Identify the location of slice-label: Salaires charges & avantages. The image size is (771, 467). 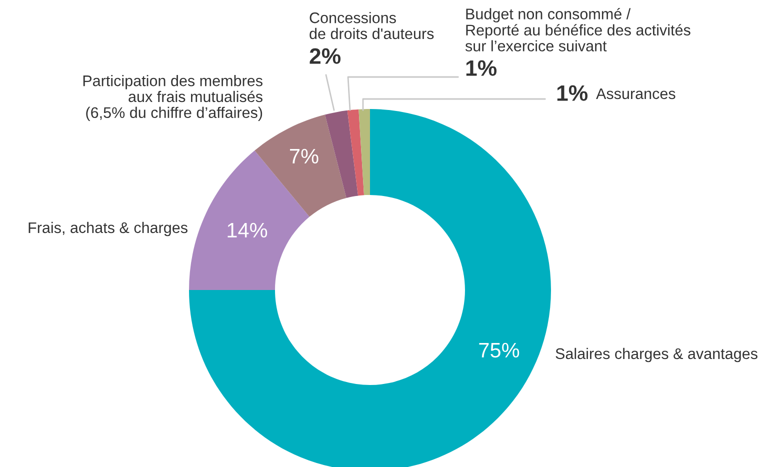
(657, 355).